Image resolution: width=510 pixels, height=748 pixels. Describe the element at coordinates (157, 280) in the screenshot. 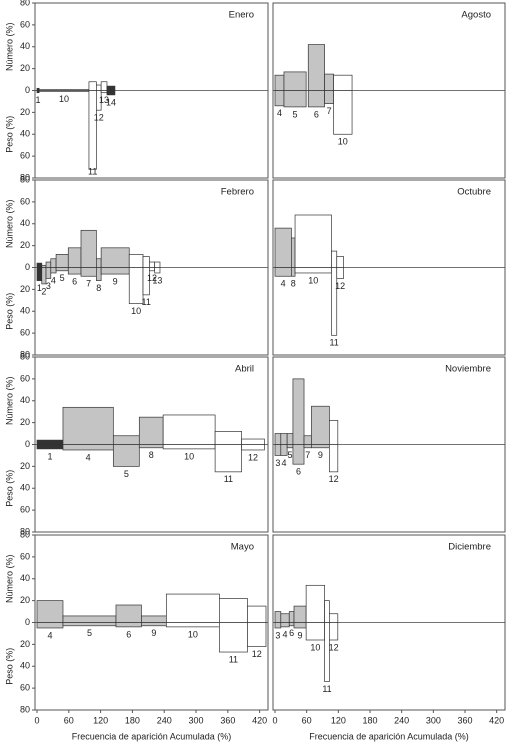

I see `category-label: 13` at that location.